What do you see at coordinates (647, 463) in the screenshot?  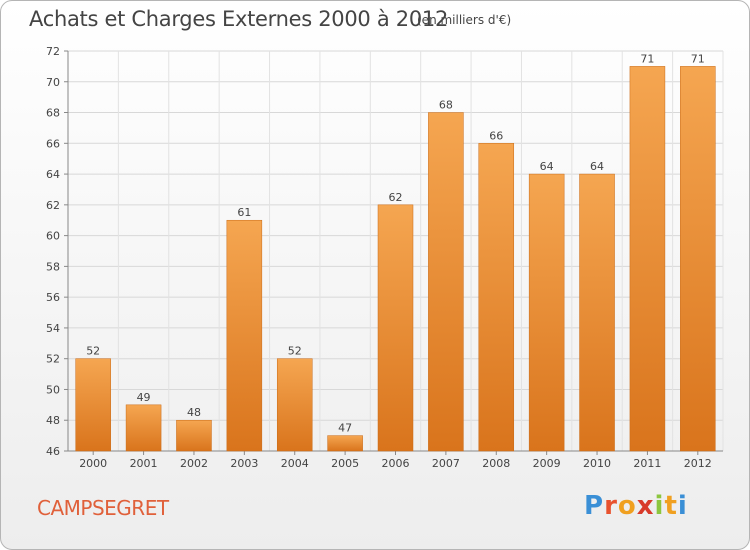 I see `x-tick-label: 2011` at bounding box center [647, 463].